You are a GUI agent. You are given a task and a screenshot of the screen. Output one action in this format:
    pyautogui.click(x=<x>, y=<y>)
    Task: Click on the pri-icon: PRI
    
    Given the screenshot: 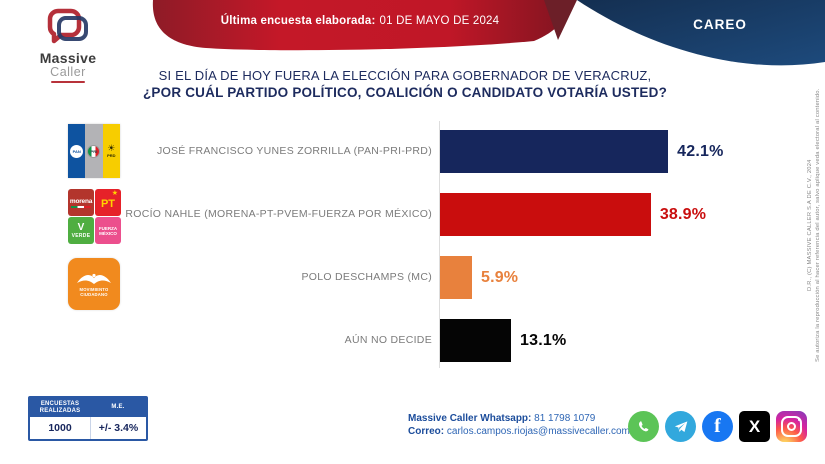 What is the action you would take?
    pyautogui.click(x=94, y=151)
    